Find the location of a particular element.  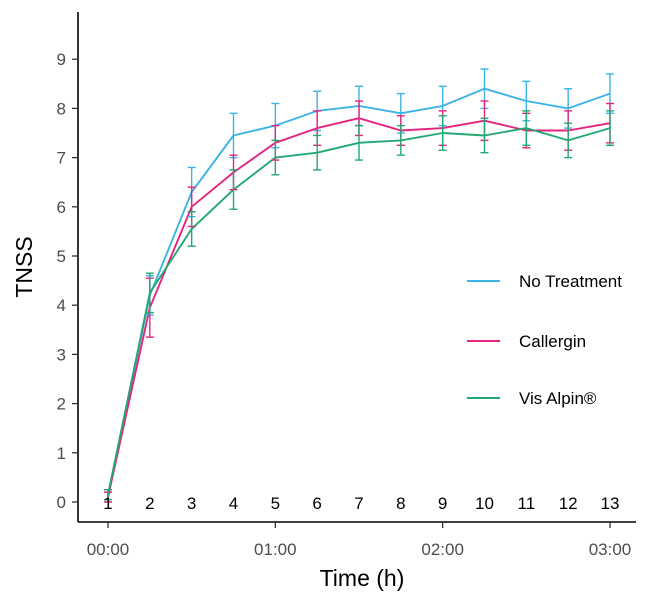

legend-item: Callergin is located at coordinates (526, 341).